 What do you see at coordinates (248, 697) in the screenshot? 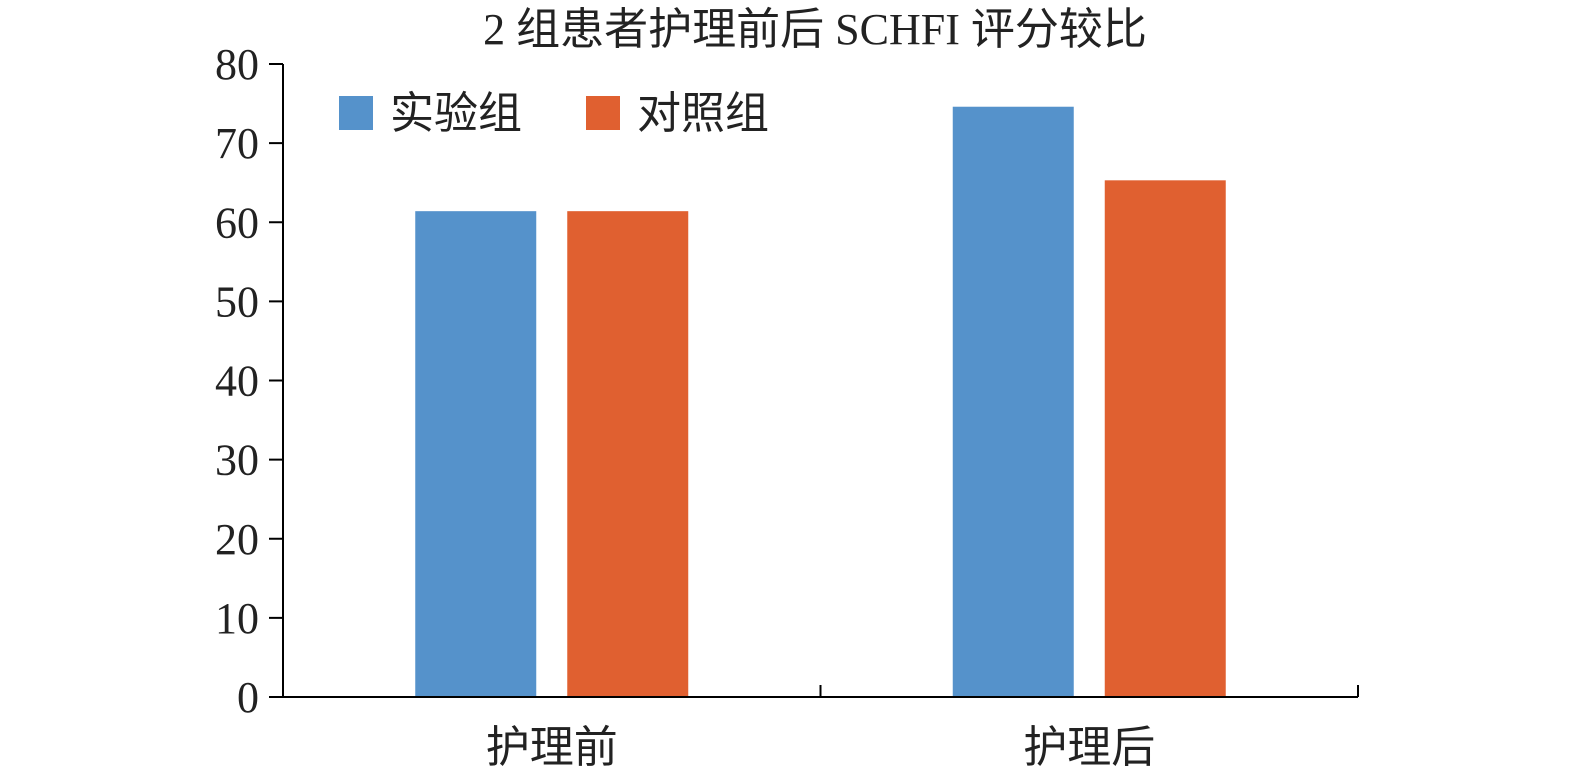
I see `y-tick-label-0: 0` at bounding box center [248, 697].